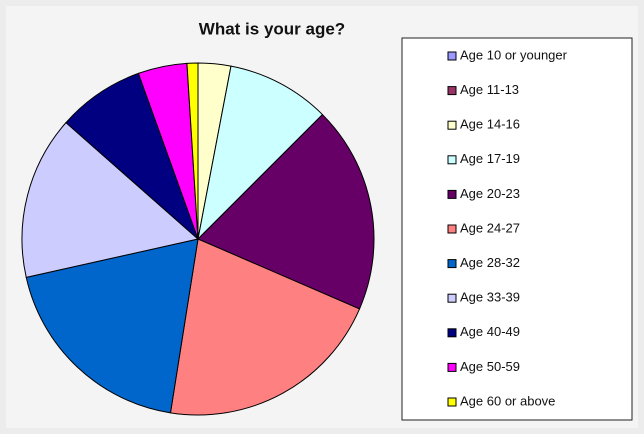  What do you see at coordinates (490, 297) in the screenshot?
I see `legend-label: Age 33-39` at bounding box center [490, 297].